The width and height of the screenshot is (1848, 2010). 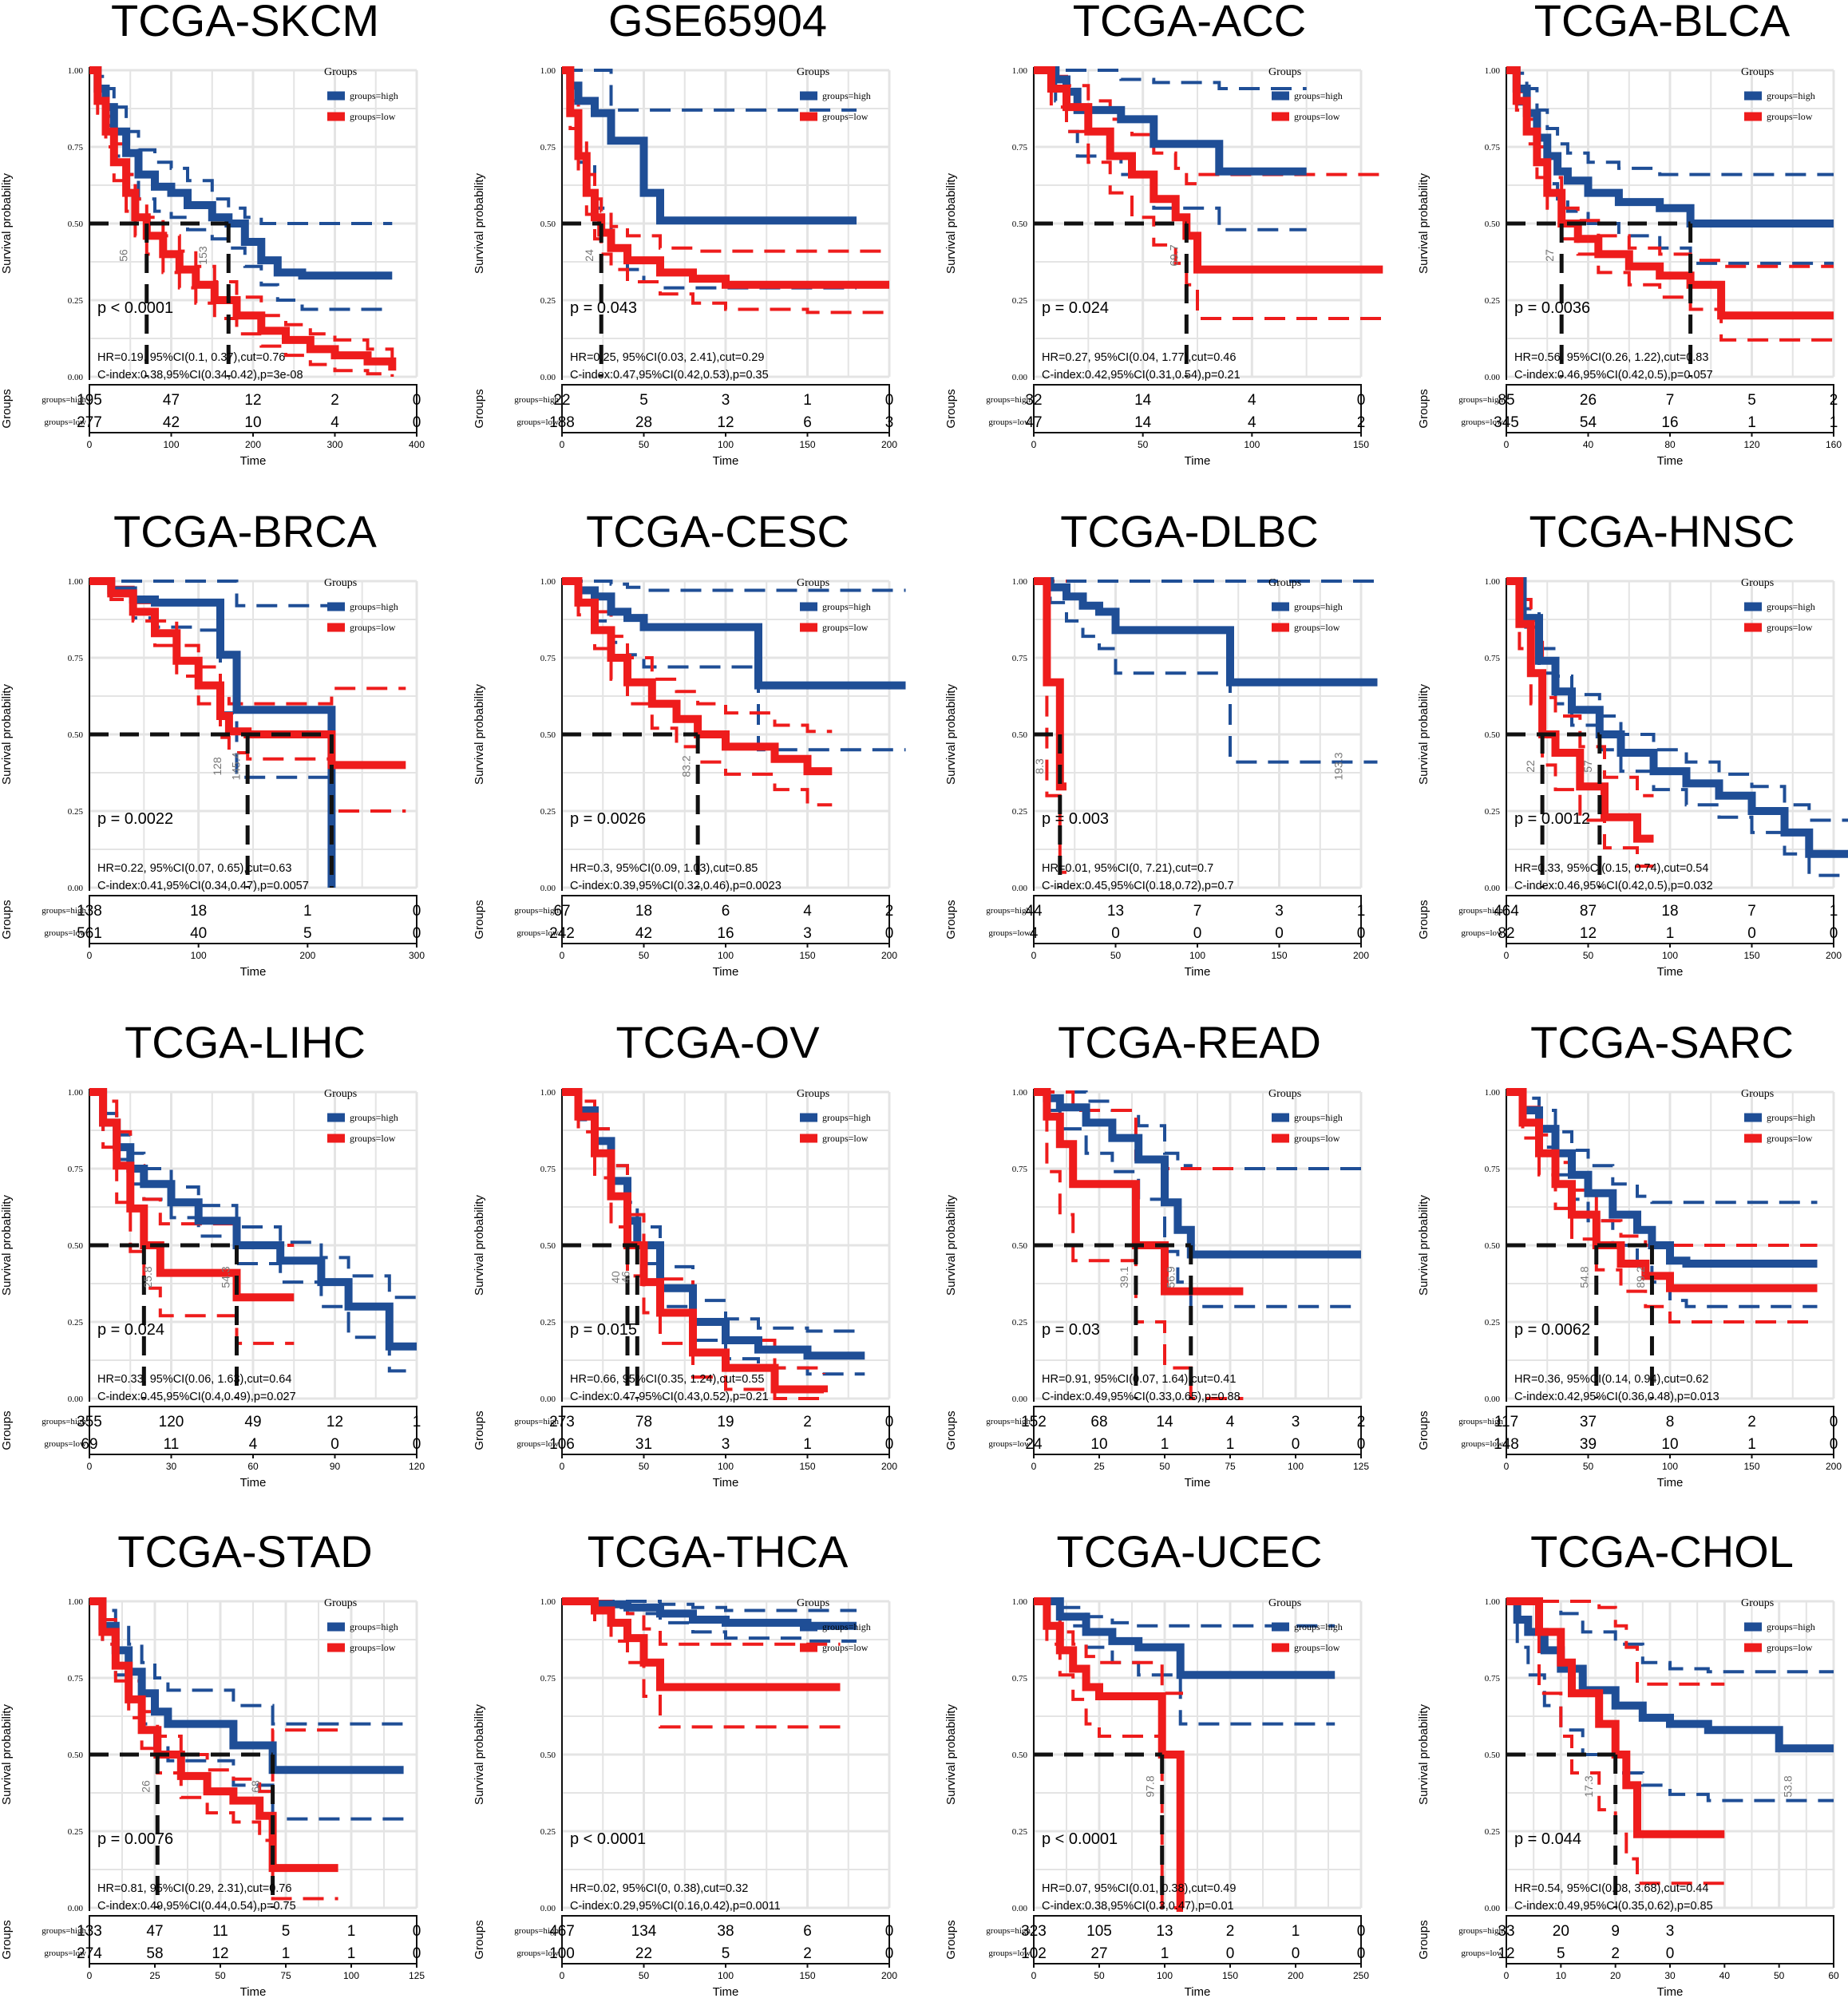 What do you see at coordinates (210, 593) in the screenshot?
I see `ci-upper-high` at bounding box center [210, 593].